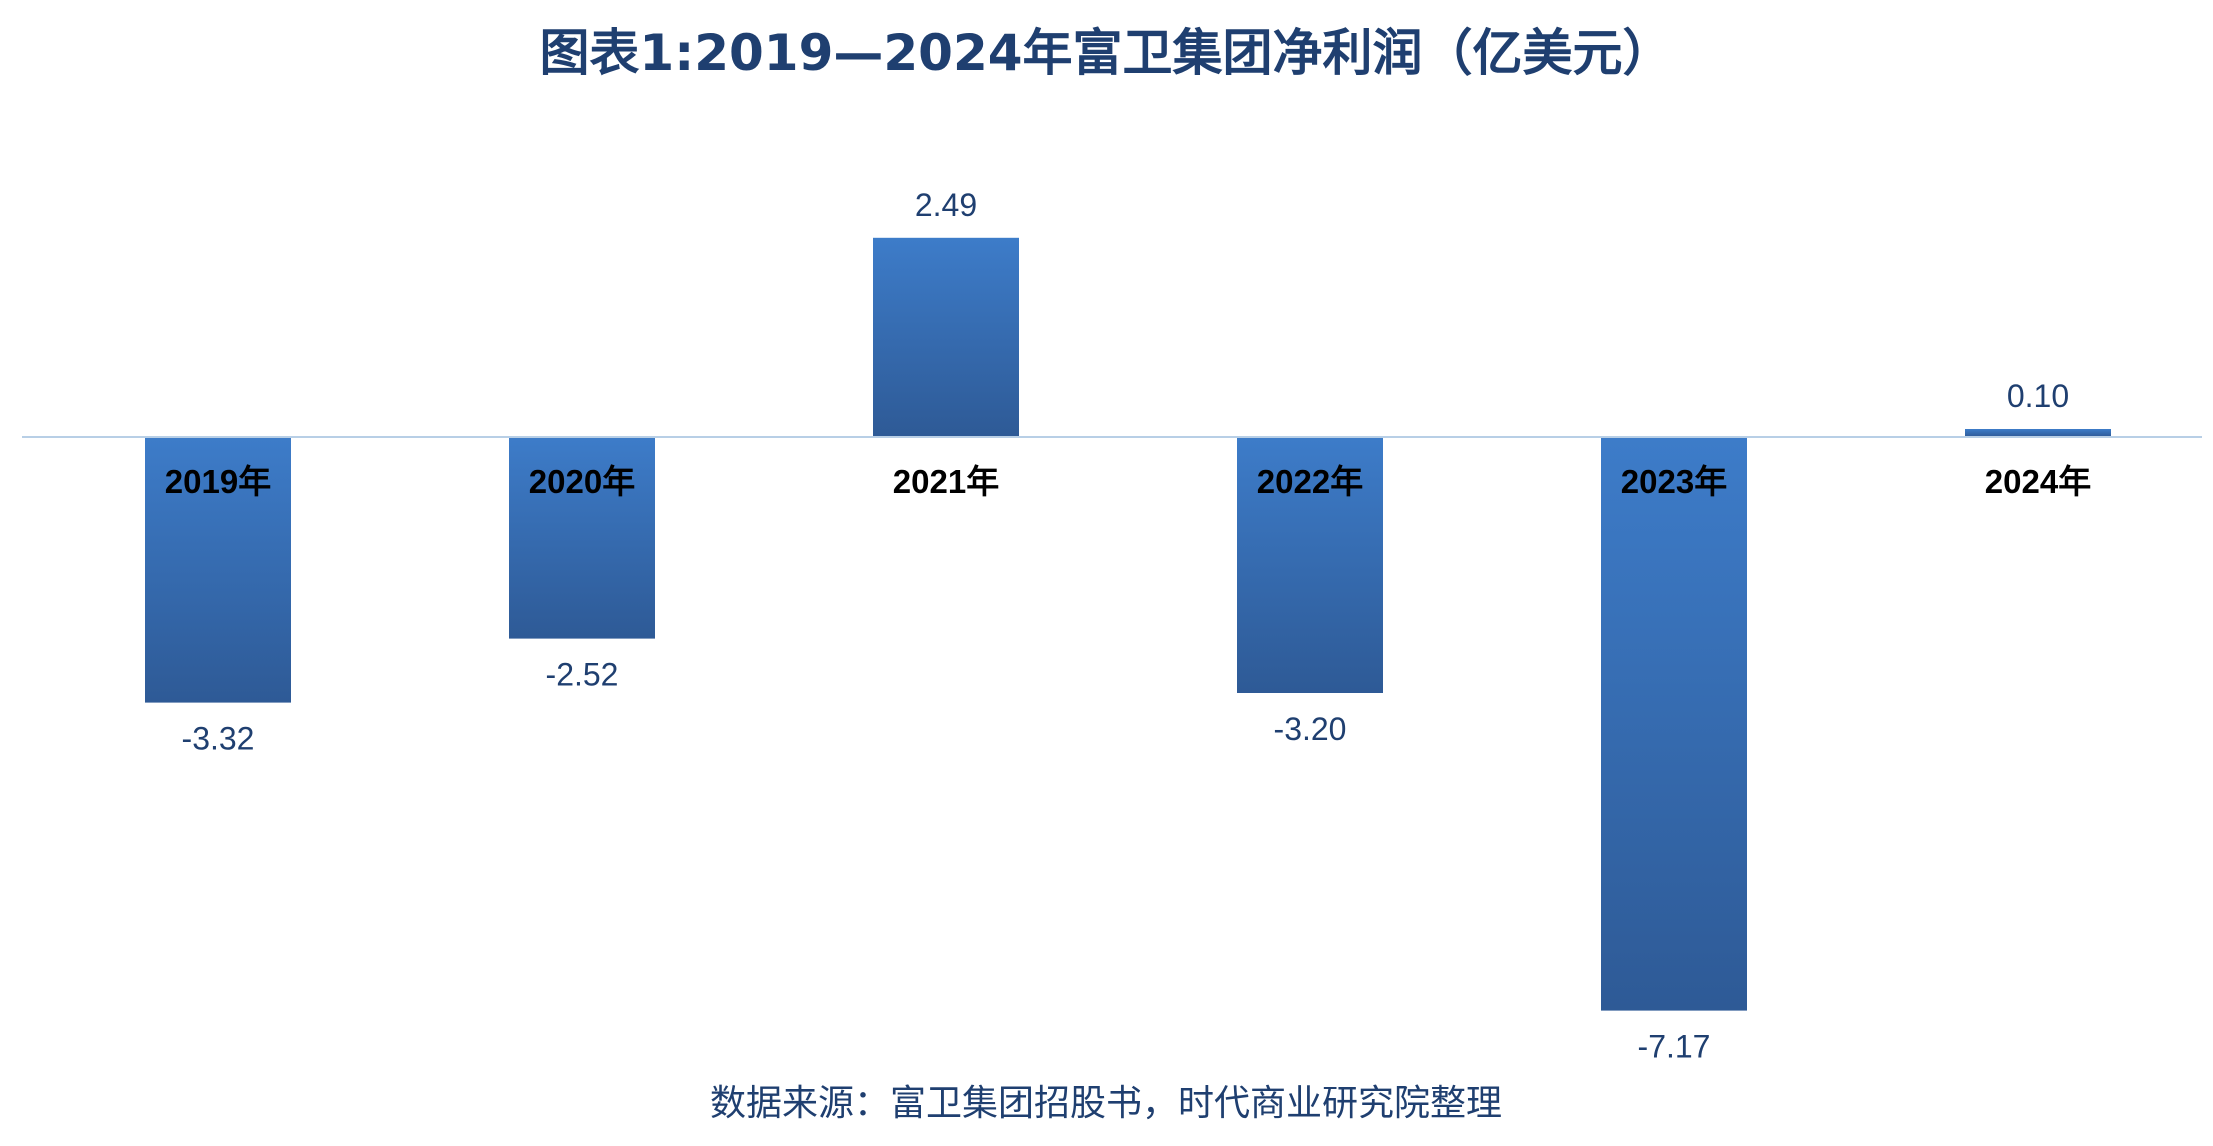 The width and height of the screenshot is (2213, 1146). What do you see at coordinates (218, 481) in the screenshot?
I see `category-label-0: 2019年` at bounding box center [218, 481].